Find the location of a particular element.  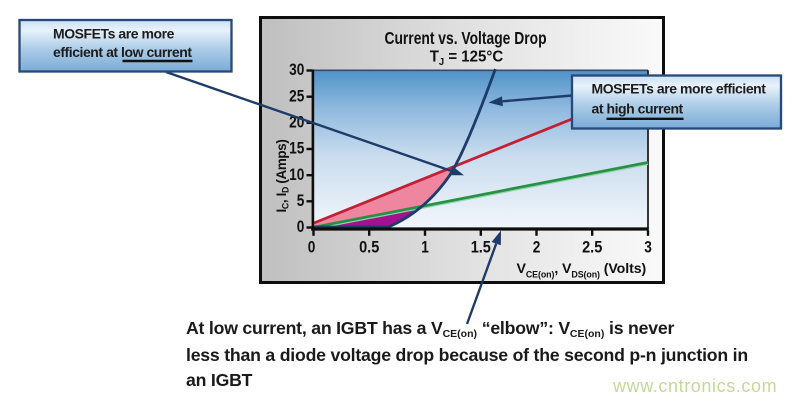

svg-text: 2 is located at coordinates (537, 247).